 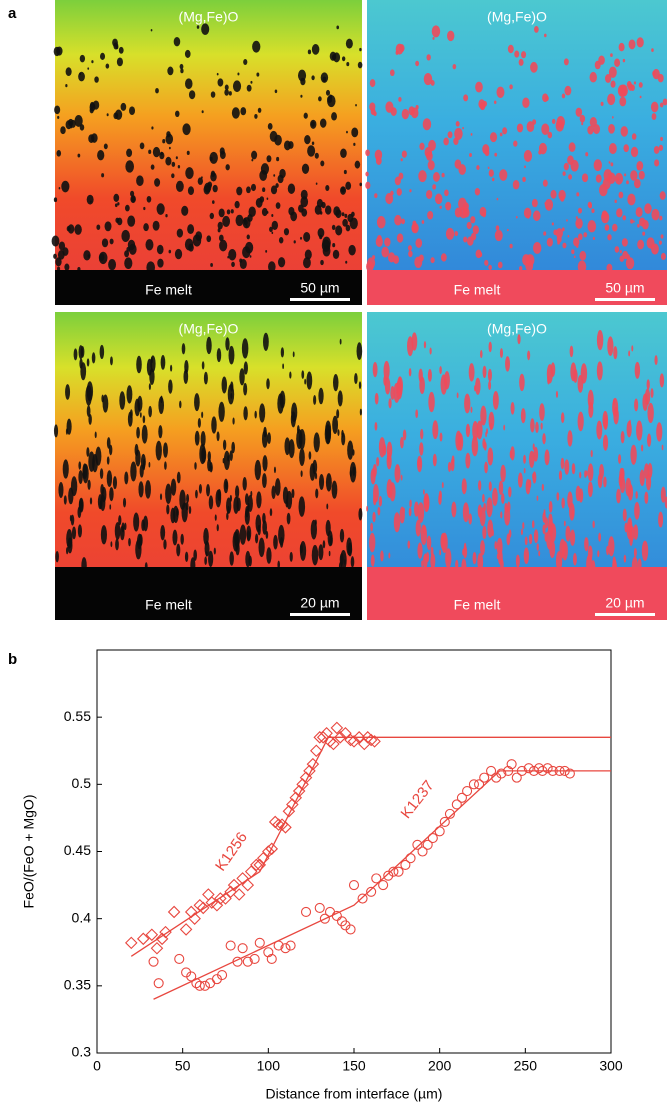 I want to click on scale-bar, so click(x=625, y=614).